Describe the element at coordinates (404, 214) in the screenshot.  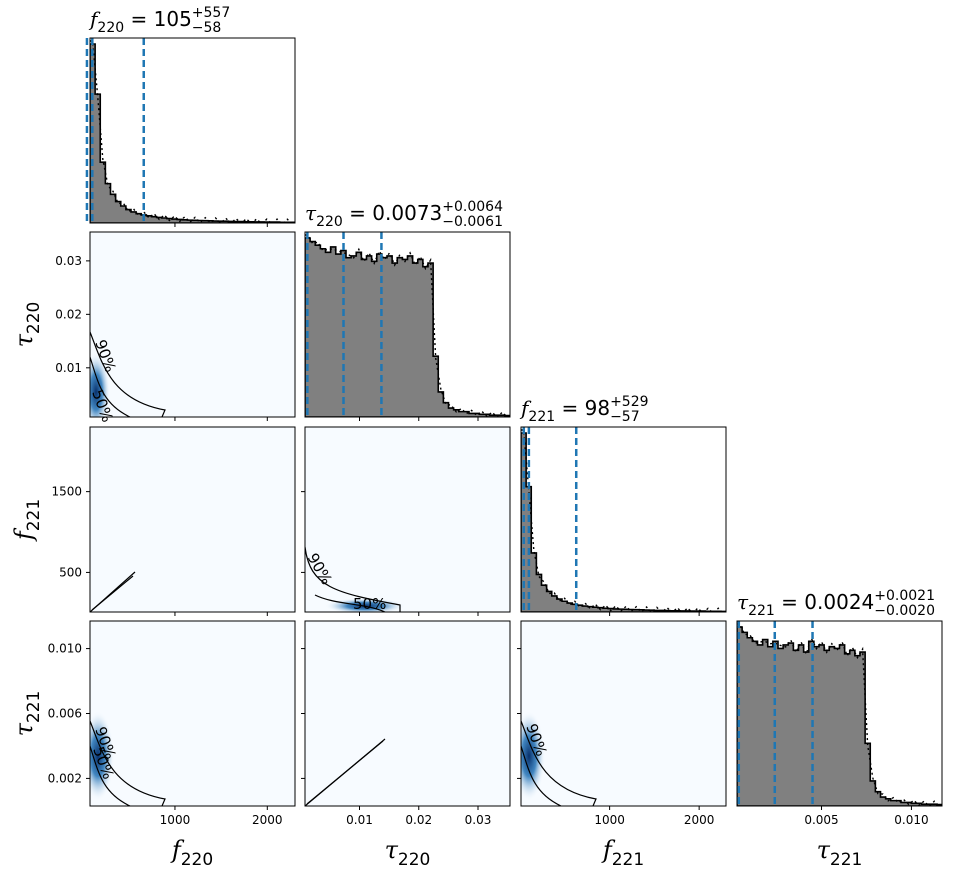
I see `panel-title-1: τ220 = 0.0073+0.0064 −0.0061` at that location.